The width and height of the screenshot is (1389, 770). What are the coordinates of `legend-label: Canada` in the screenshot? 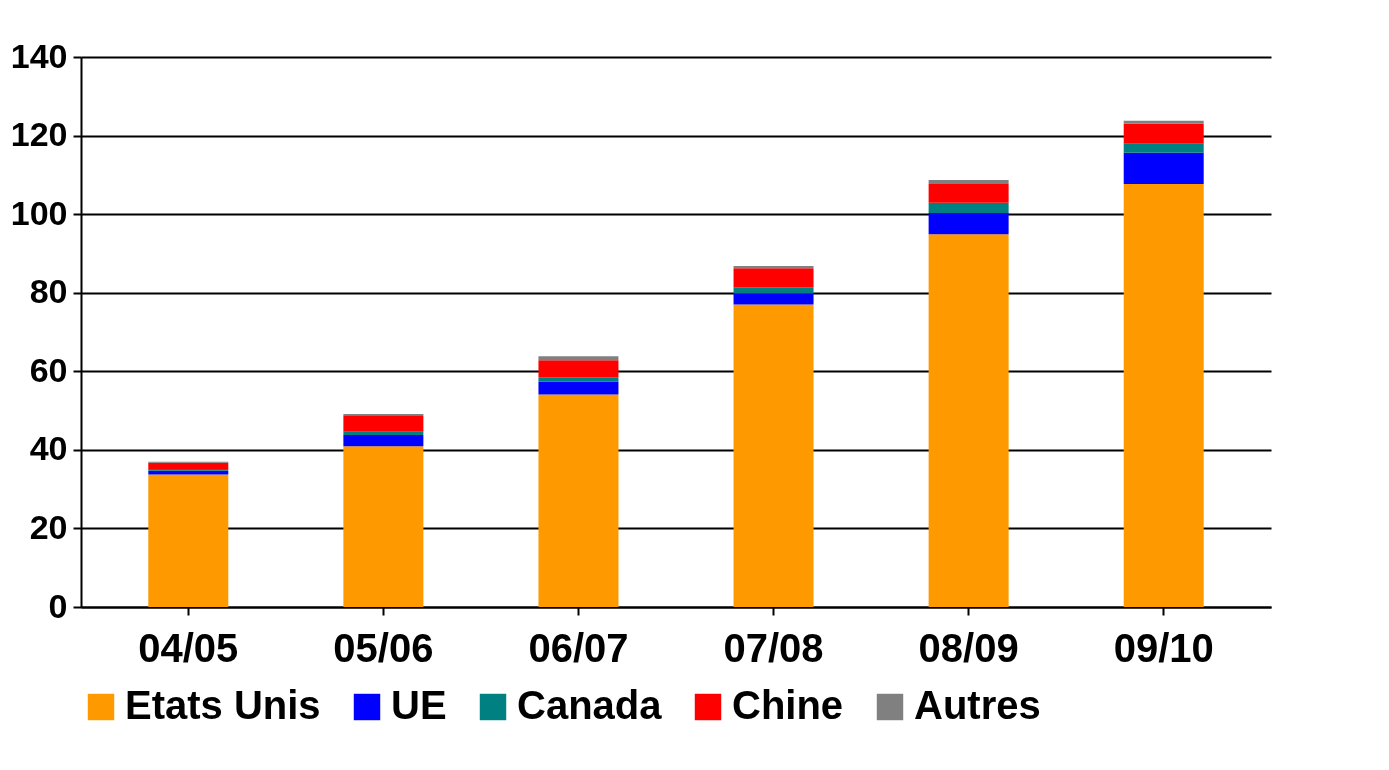 It's located at (590, 705).